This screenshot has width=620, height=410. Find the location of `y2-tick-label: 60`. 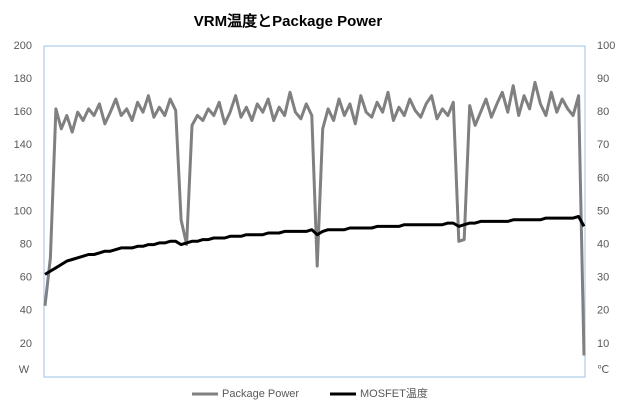

y2-tick-label: 60 is located at coordinates (603, 178).